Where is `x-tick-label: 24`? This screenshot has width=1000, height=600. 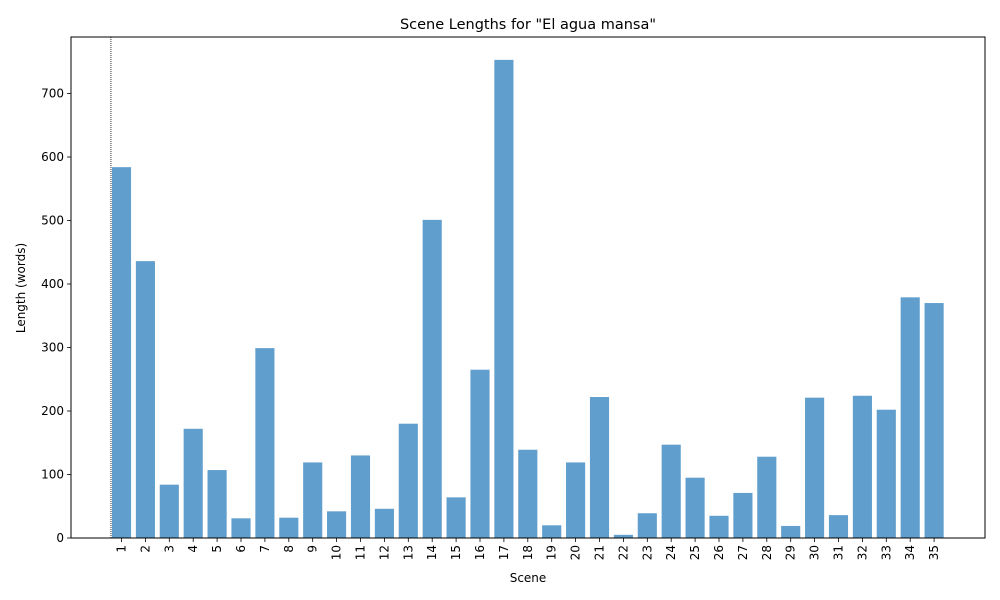 x-tick-label: 24 is located at coordinates (671, 552).